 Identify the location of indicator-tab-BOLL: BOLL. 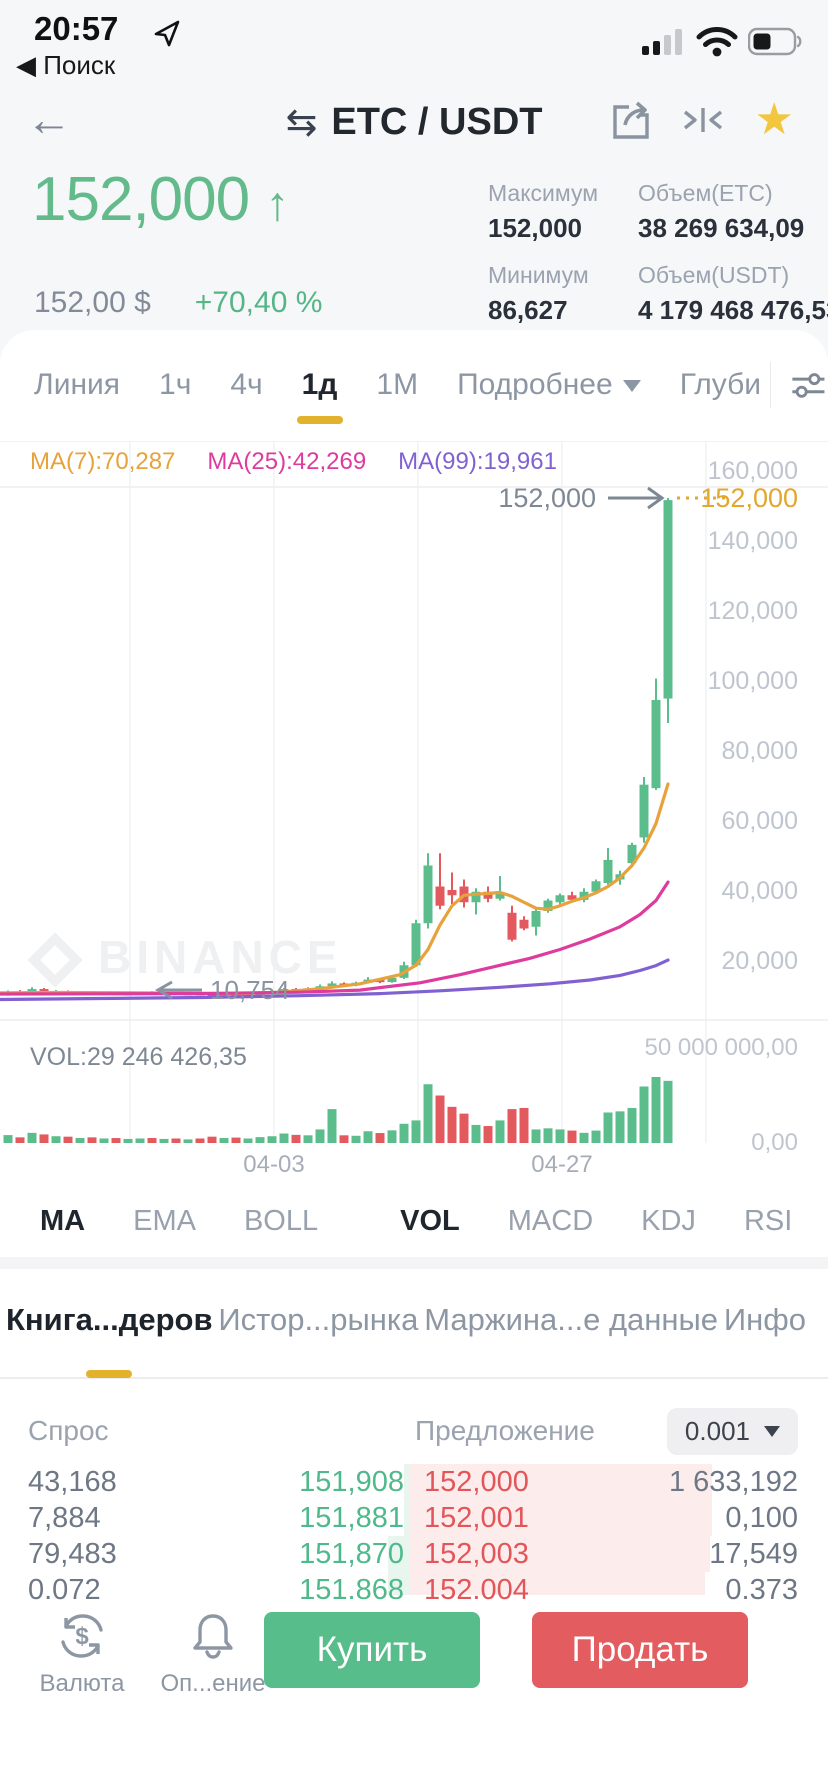
(281, 1220).